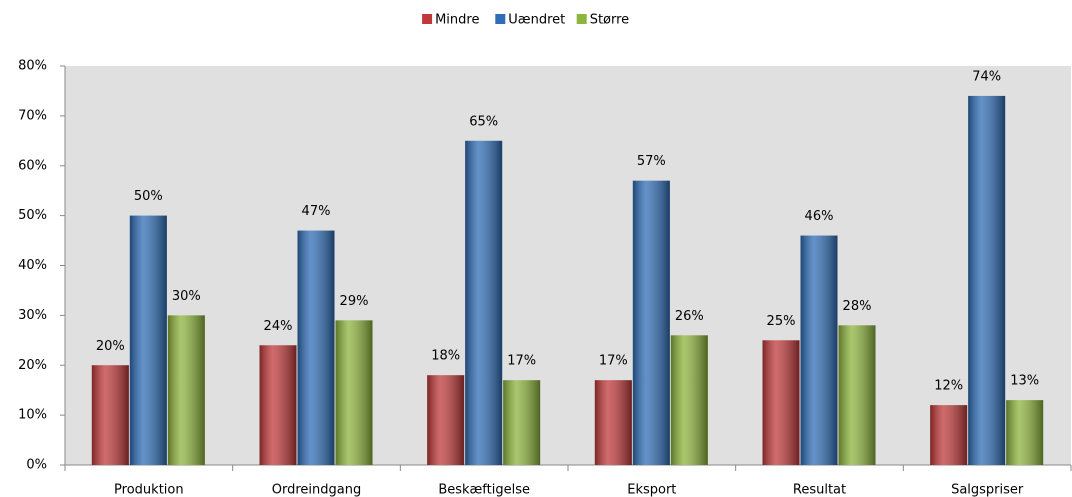 The height and width of the screenshot is (497, 1072). Describe the element at coordinates (609, 20) in the screenshot. I see `legend-label: Større` at that location.